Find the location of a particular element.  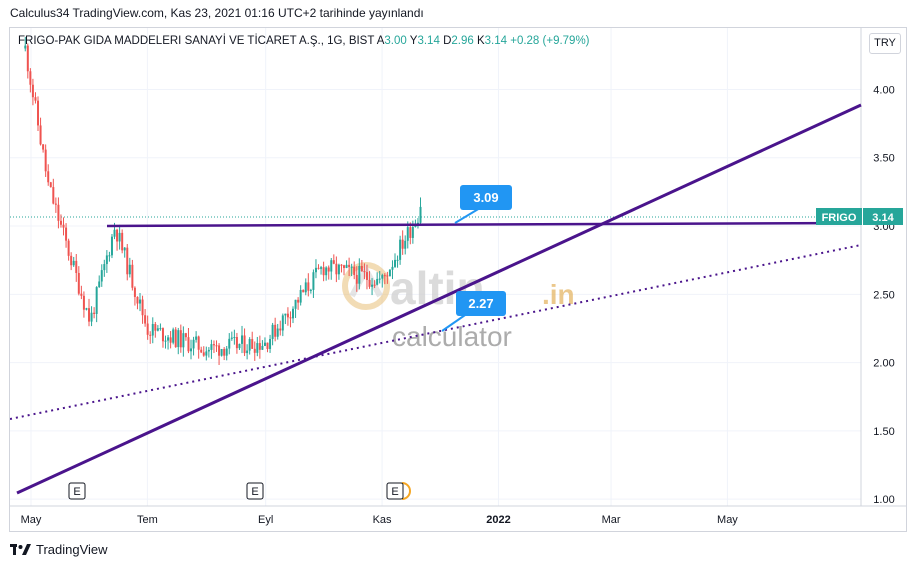

callout-upper: 3.09 is located at coordinates (483, 204).